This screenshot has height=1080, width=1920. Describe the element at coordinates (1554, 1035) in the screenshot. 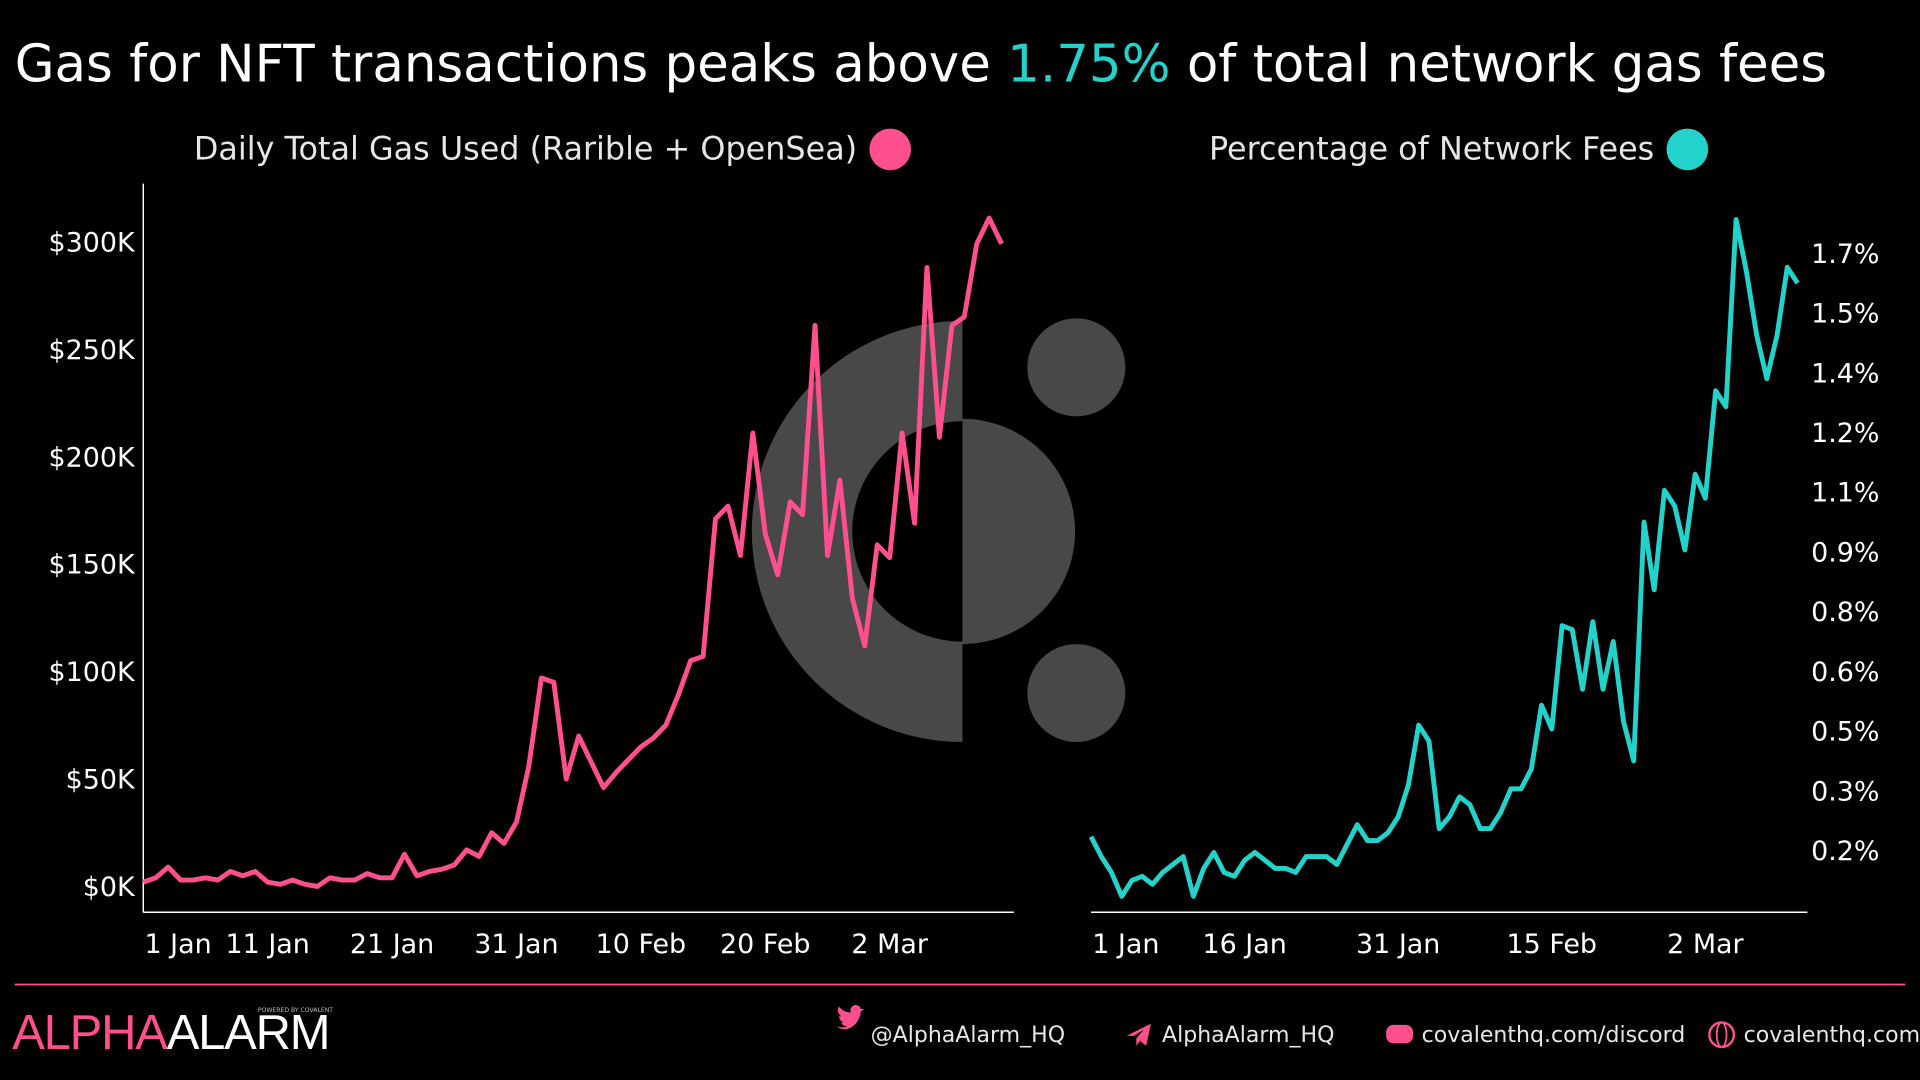

I see `footer-link: covalenthq.com/discord` at that location.